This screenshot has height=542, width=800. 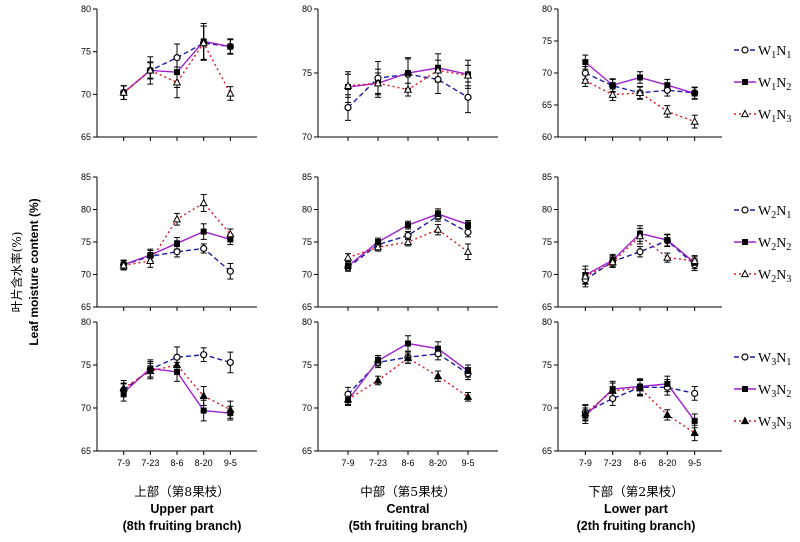 I want to click on legend-label: W1N3, so click(x=774, y=116).